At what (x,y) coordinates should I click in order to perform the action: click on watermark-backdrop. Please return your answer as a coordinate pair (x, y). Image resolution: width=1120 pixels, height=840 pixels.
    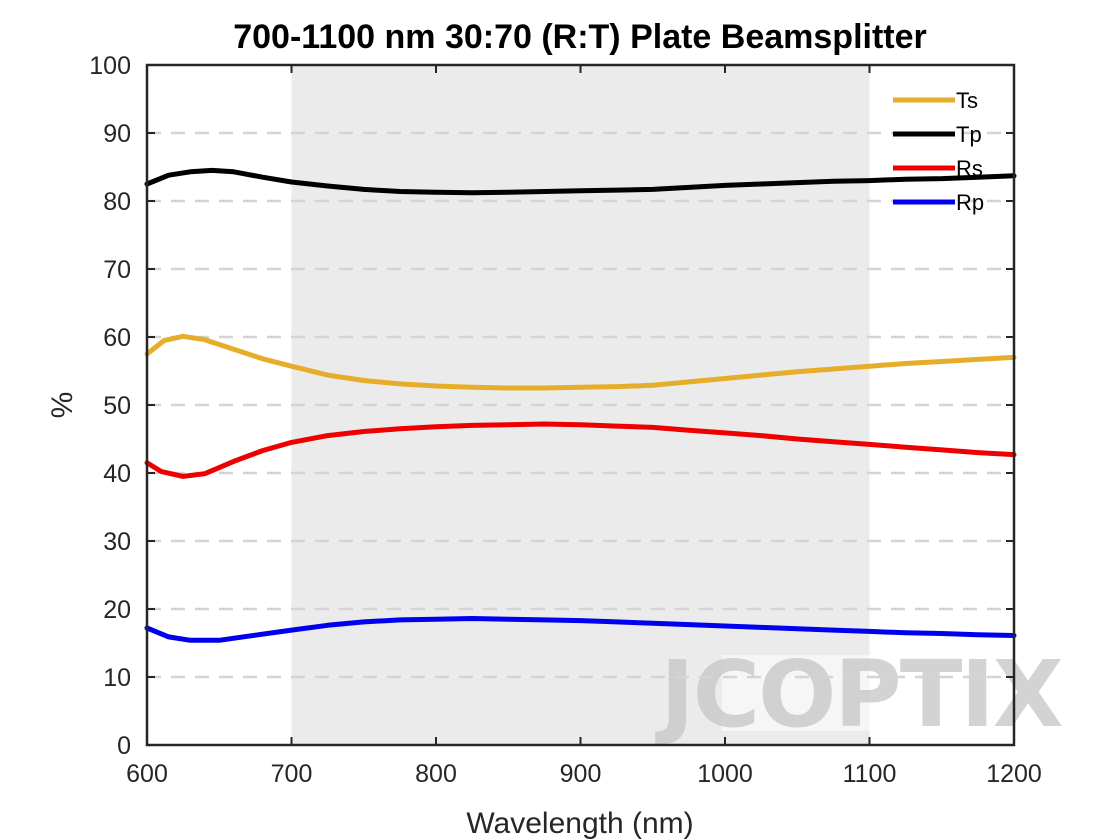
    Looking at the image, I should click on (861, 693).